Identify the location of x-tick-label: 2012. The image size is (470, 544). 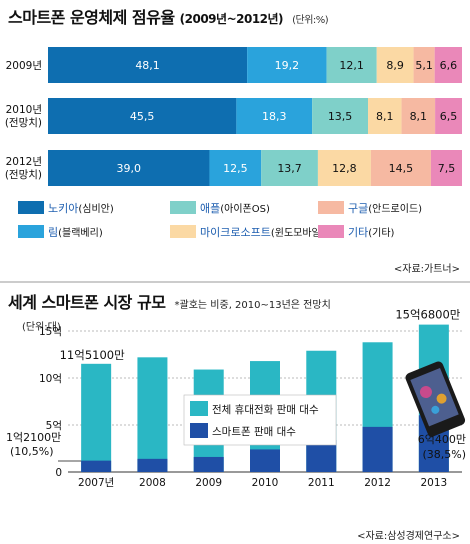
(377, 483).